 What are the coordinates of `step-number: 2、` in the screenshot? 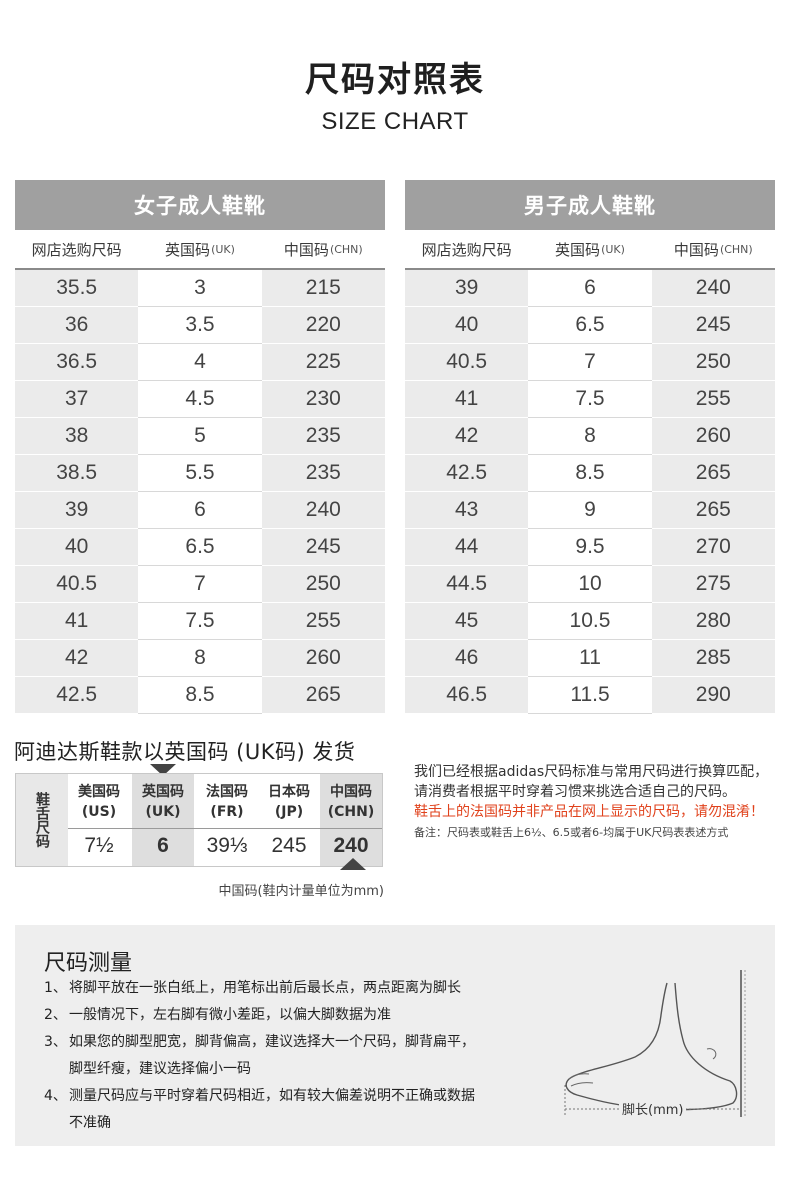 It's located at (55, 1015).